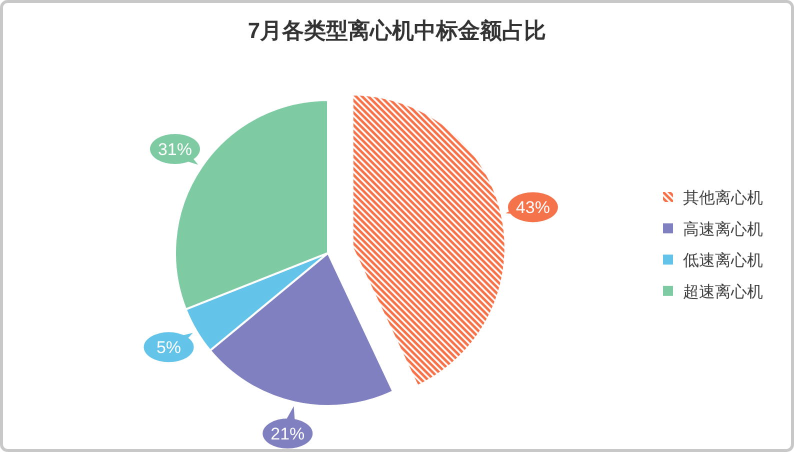 Image resolution: width=794 pixels, height=452 pixels. What do you see at coordinates (397, 30) in the screenshot?
I see `chart-title: 7月各类型离心机中标金额占比` at bounding box center [397, 30].